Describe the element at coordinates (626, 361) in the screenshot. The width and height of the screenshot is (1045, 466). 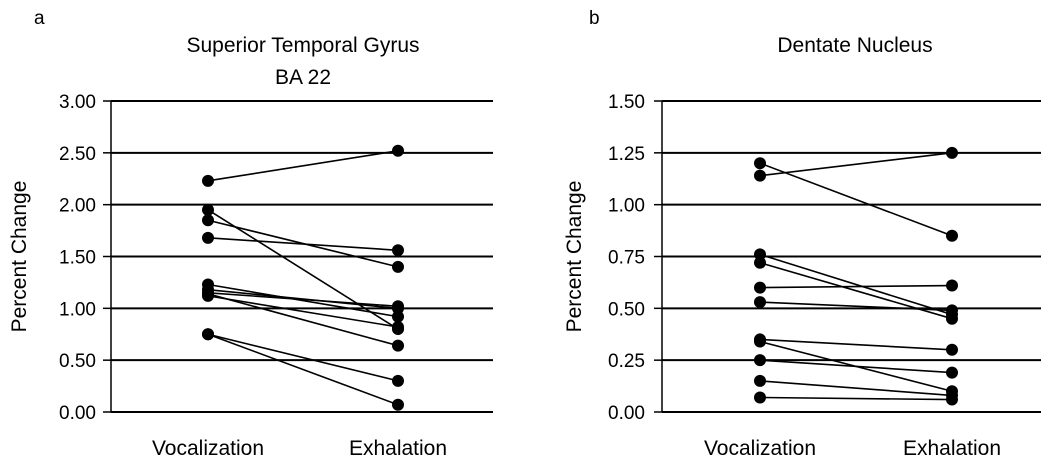
I see `y-tick-label: 0.25` at that location.